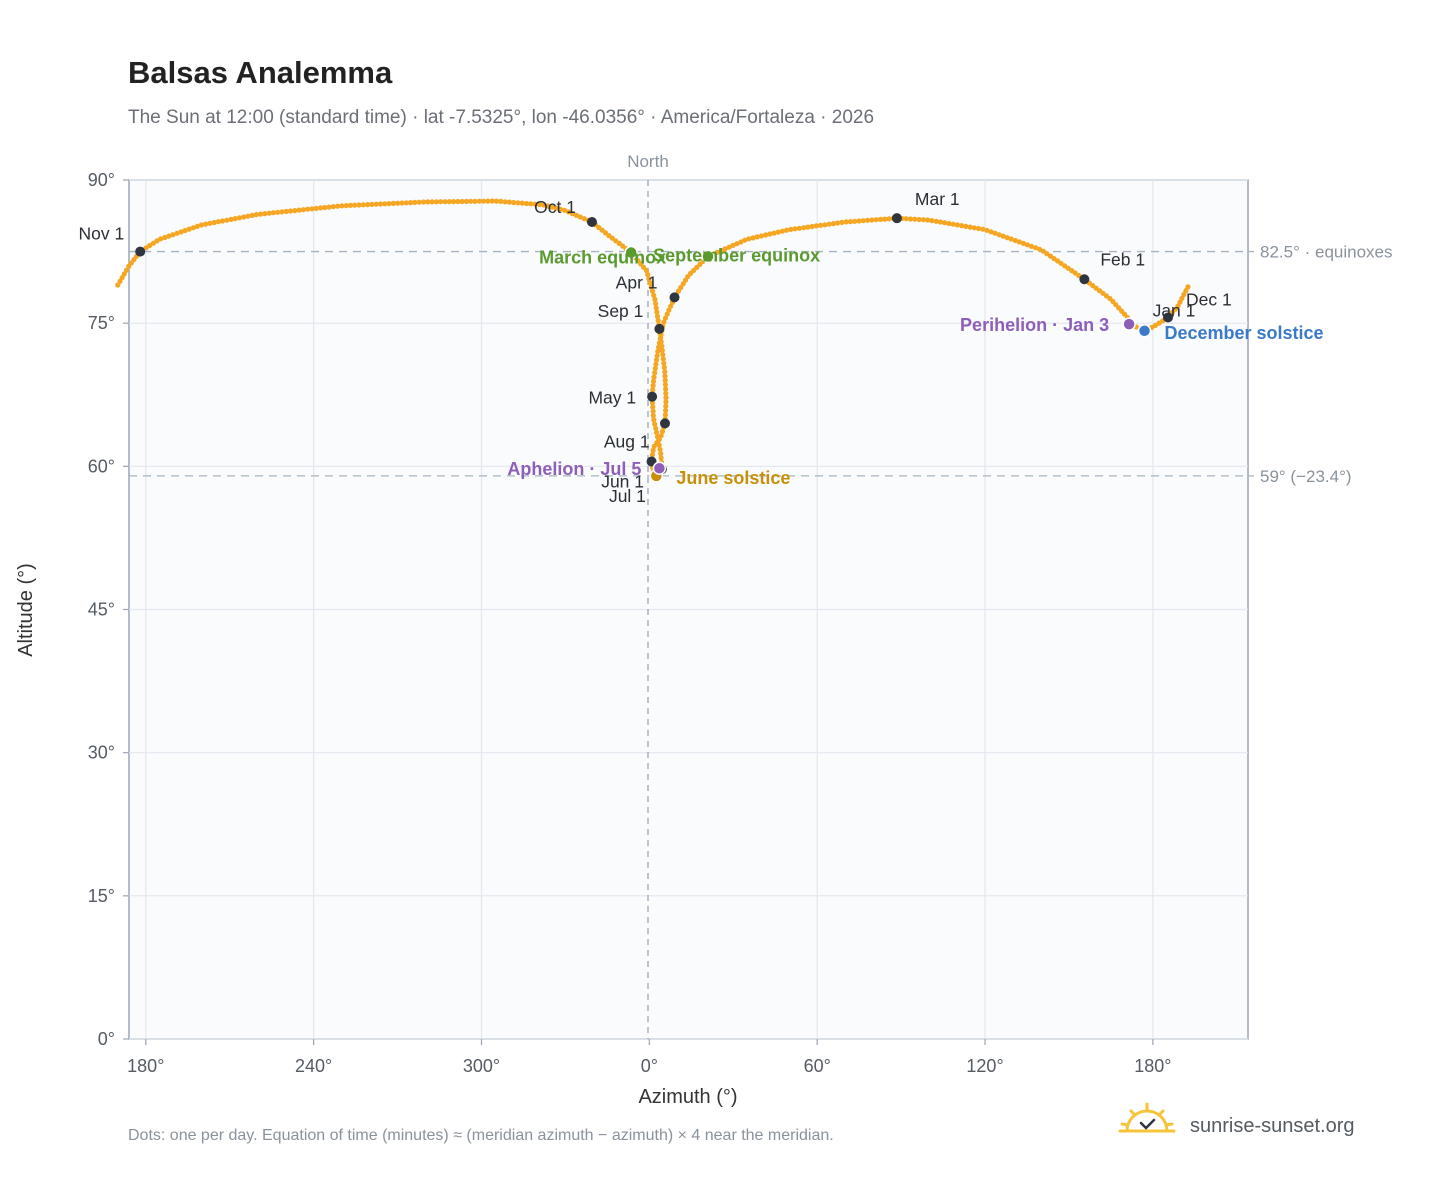 Image resolution: width=1448 pixels, height=1188 pixels. What do you see at coordinates (736, 255) in the screenshot?
I see `event-label: September equinox` at bounding box center [736, 255].